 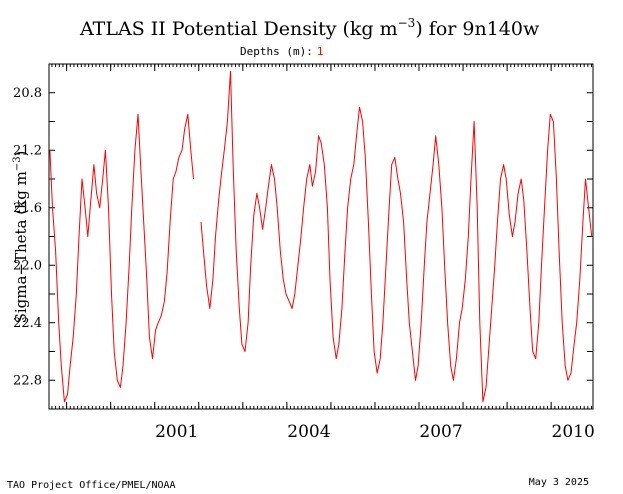 What do you see at coordinates (27, 208) in the screenshot?
I see `y-tick-label: 21.6` at bounding box center [27, 208].